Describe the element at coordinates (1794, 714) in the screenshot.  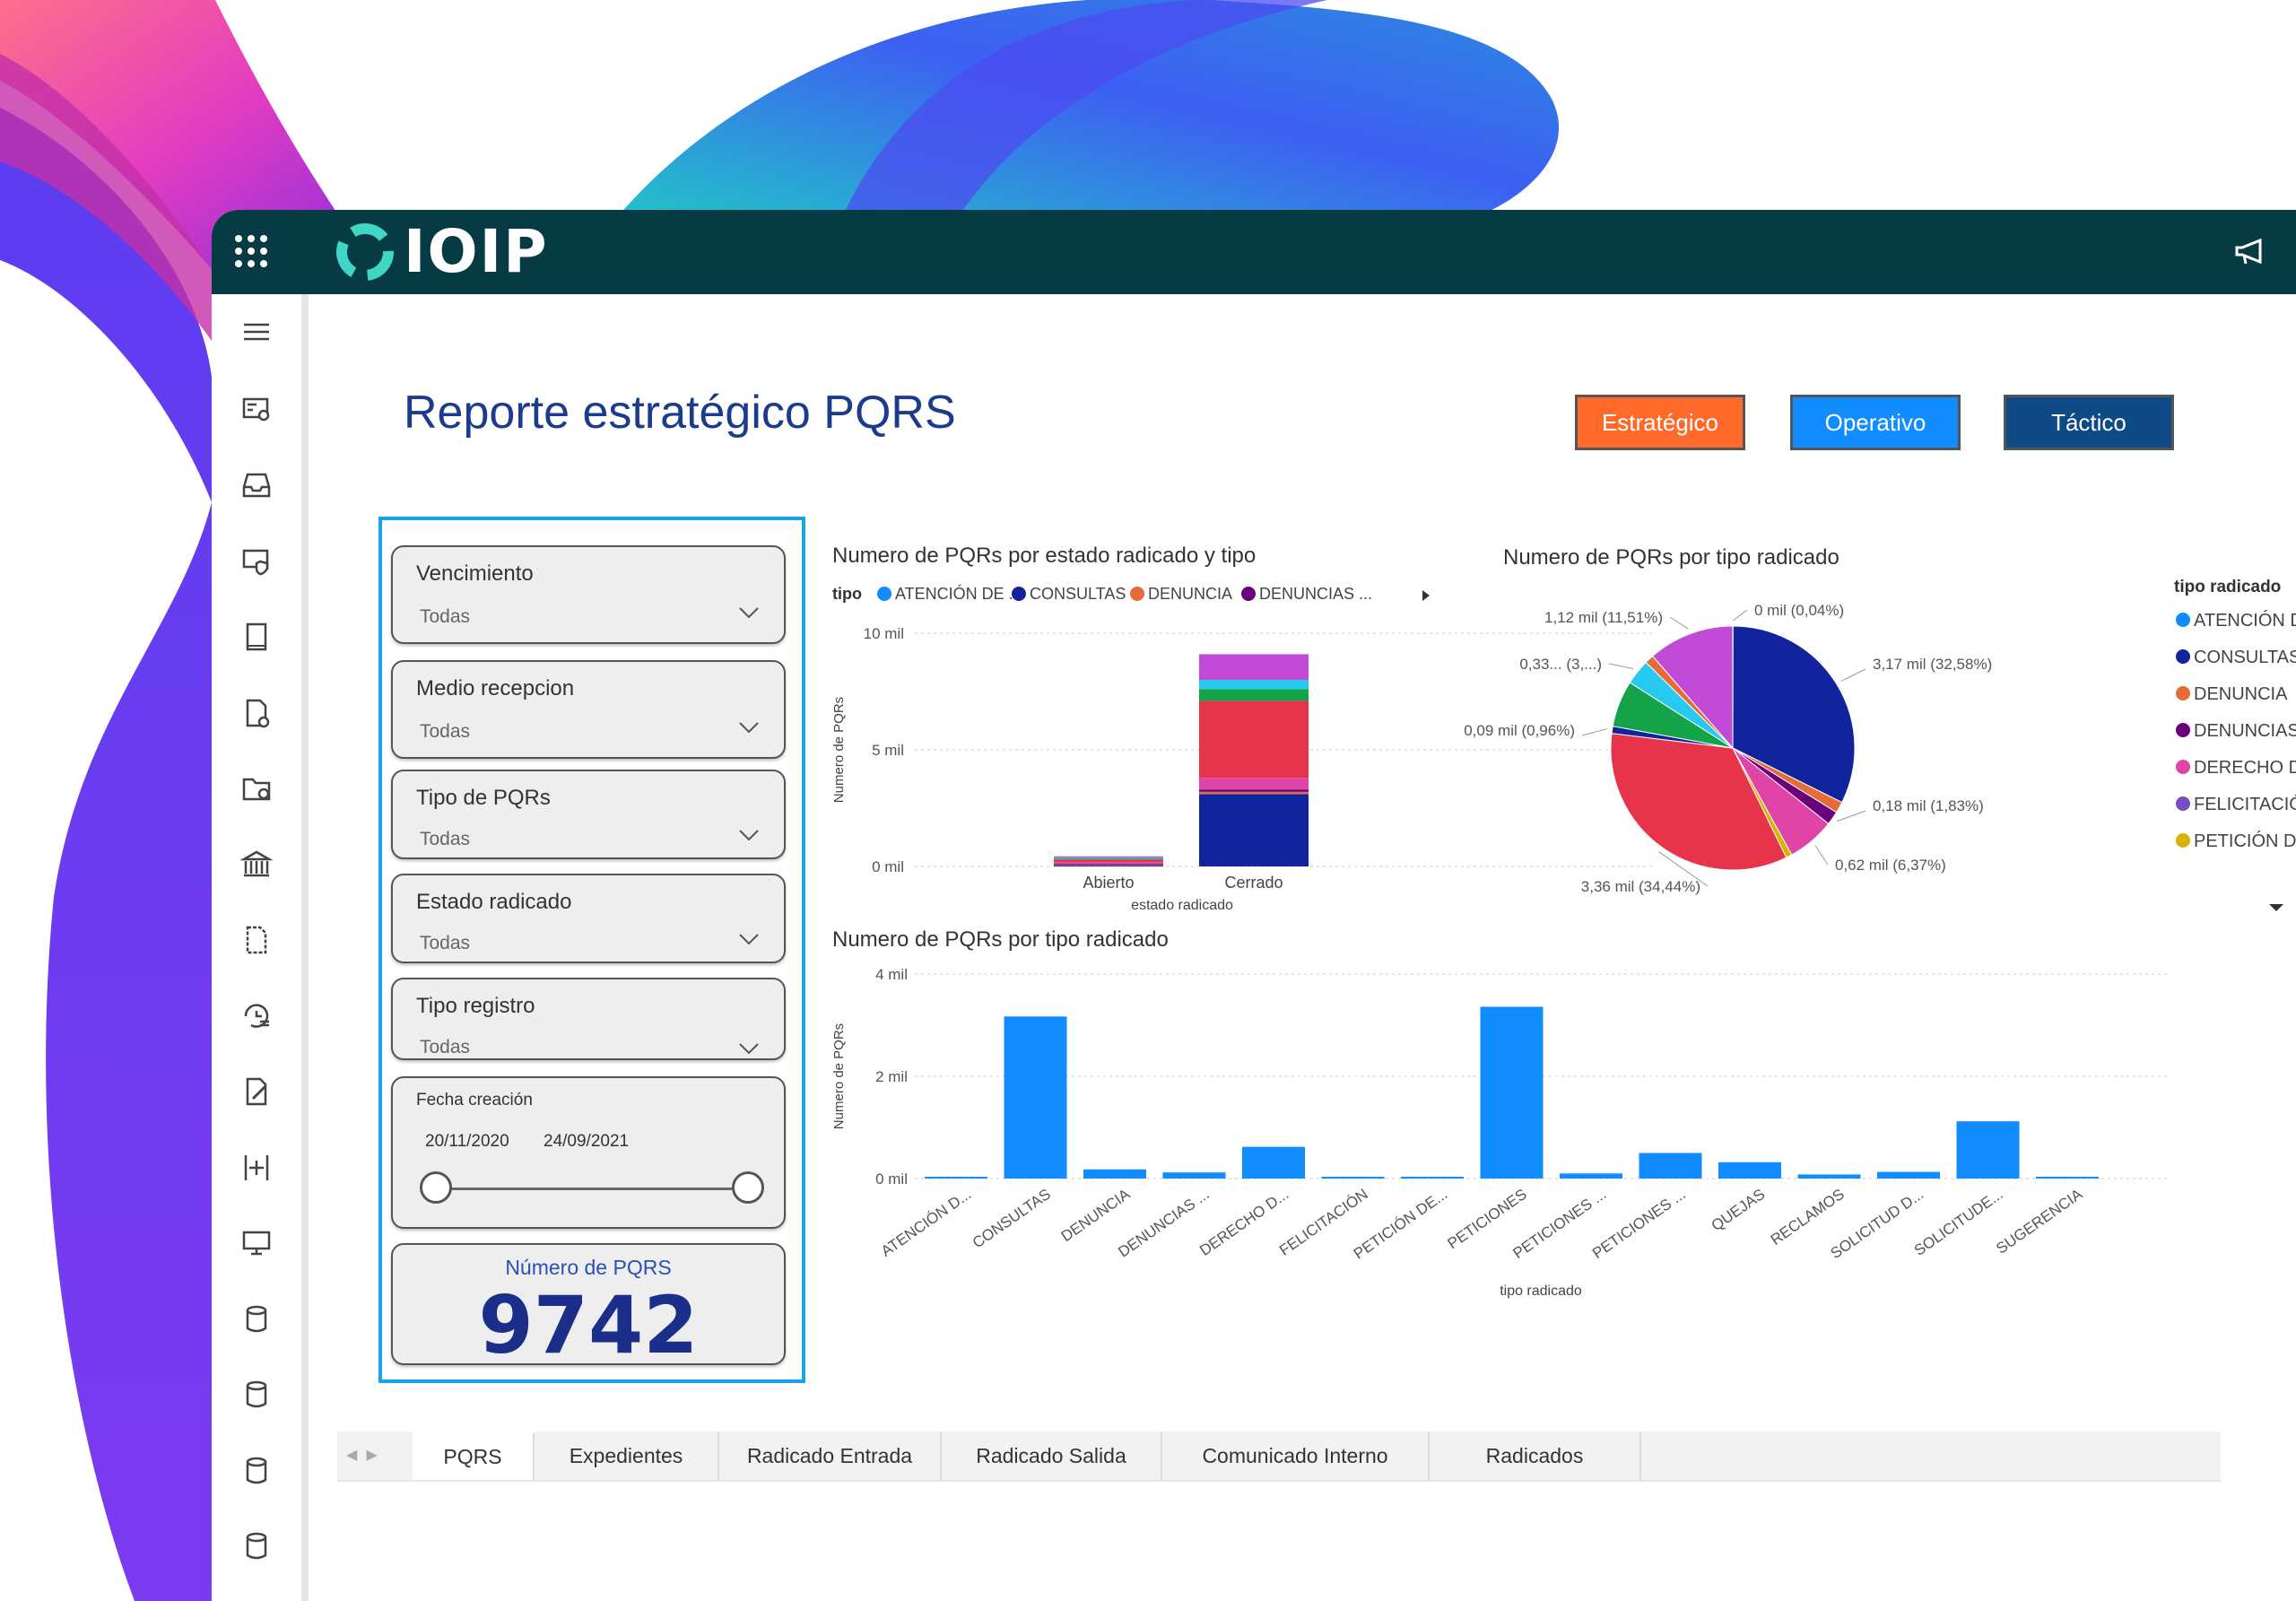
I see `pie-slice` at that location.